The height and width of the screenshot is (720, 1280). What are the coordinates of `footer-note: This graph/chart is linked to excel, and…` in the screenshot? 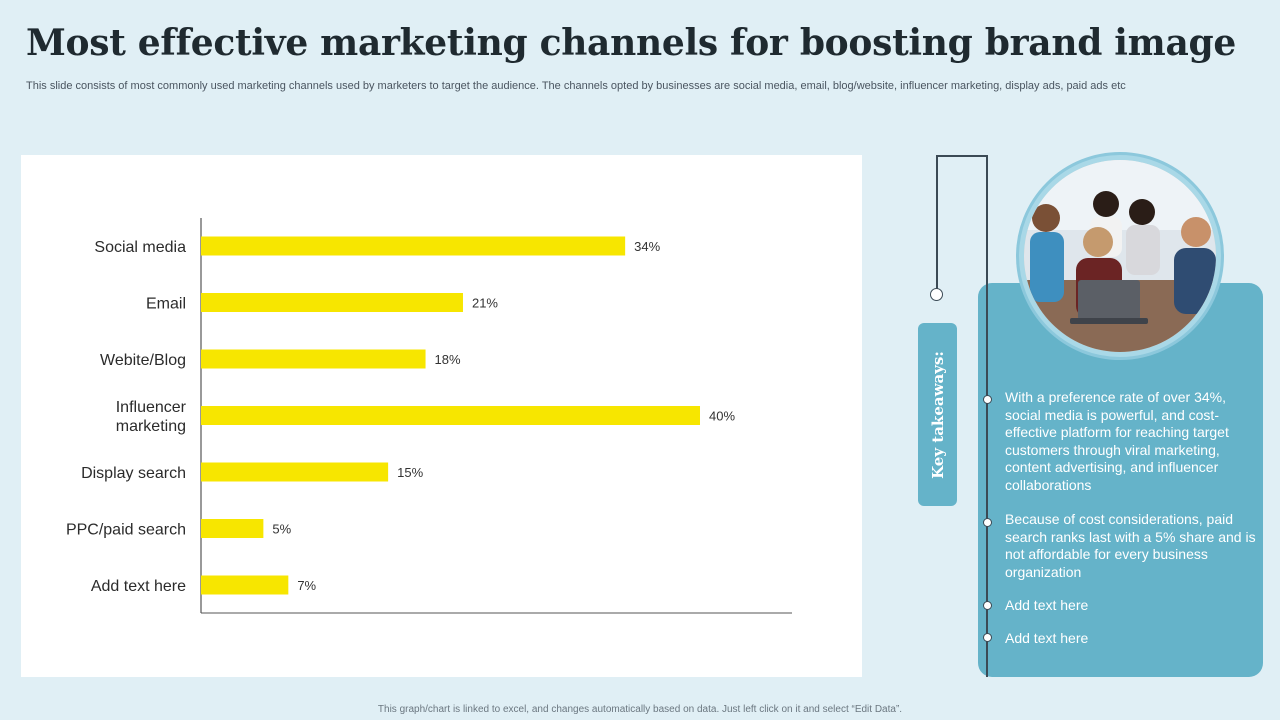 It's located at (640, 709).